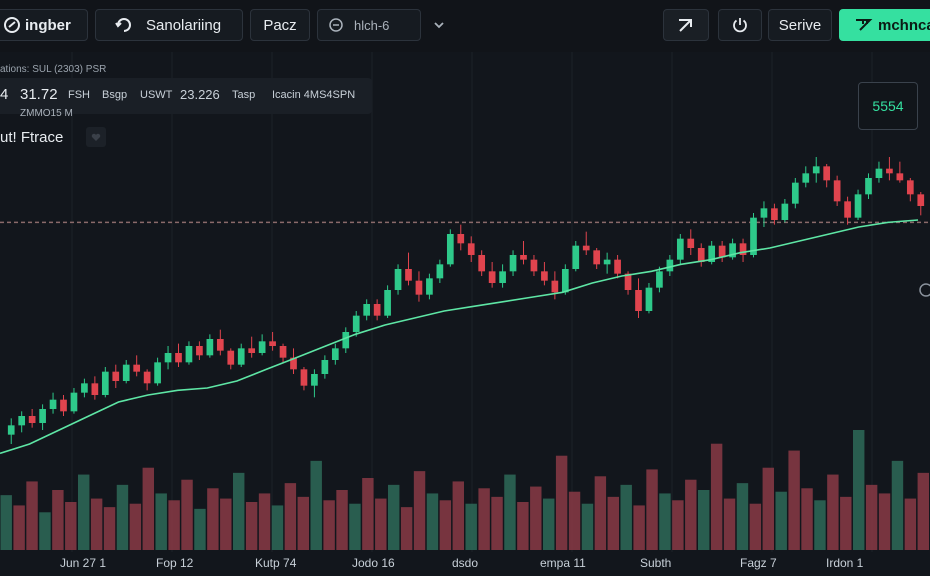  Describe the element at coordinates (563, 563) in the screenshot. I see `x-axis-label: empa 11` at that location.